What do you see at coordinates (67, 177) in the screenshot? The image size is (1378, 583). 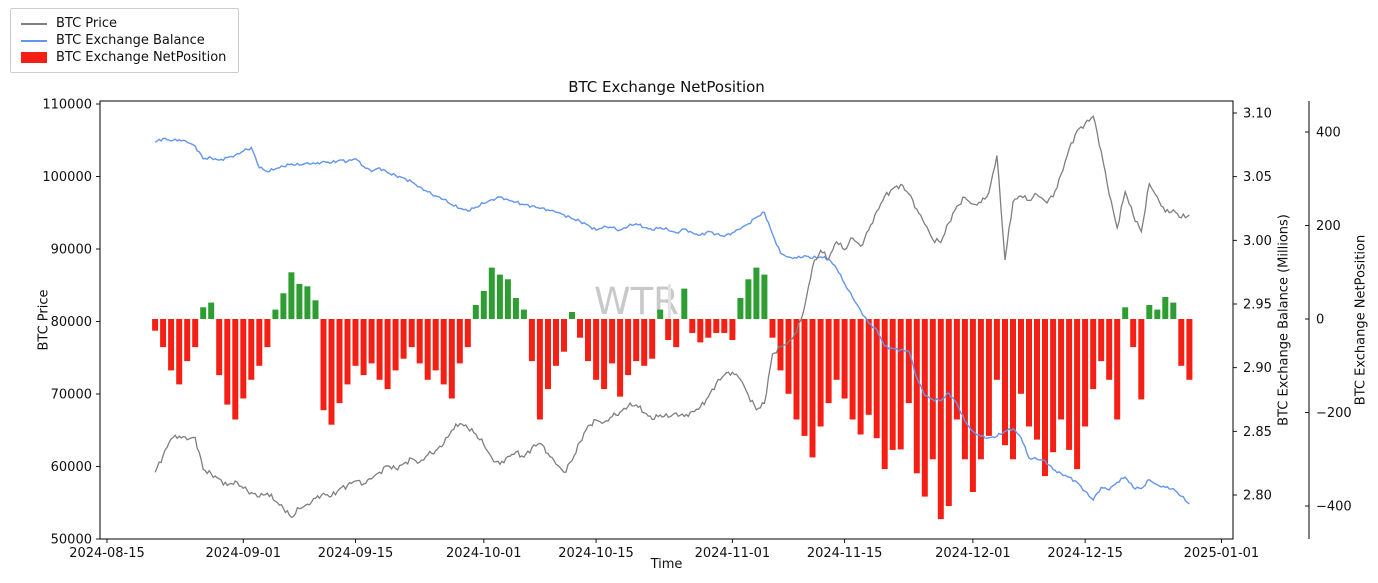 I see `price-tick-label: 100000` at bounding box center [67, 177].